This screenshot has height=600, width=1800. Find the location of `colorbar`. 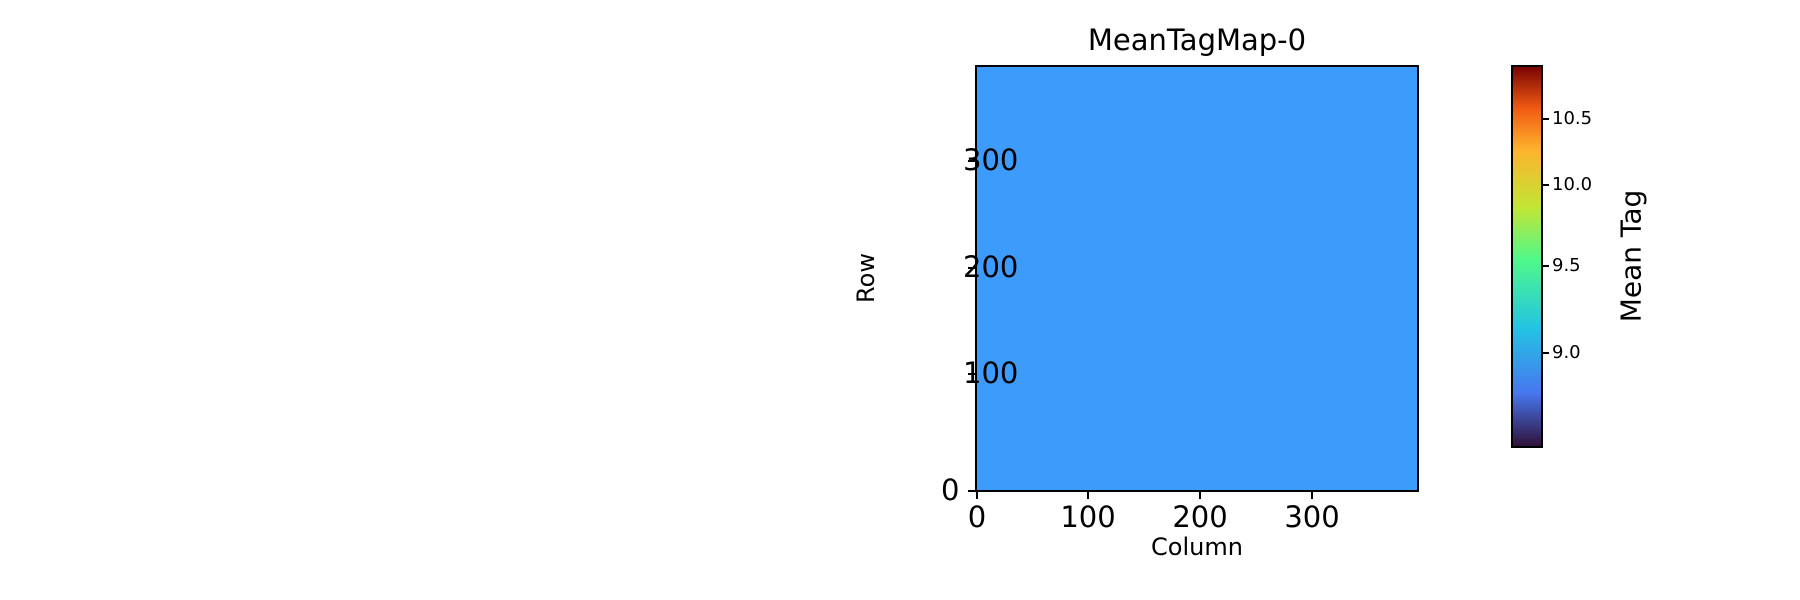

colorbar is located at coordinates (1527, 256).